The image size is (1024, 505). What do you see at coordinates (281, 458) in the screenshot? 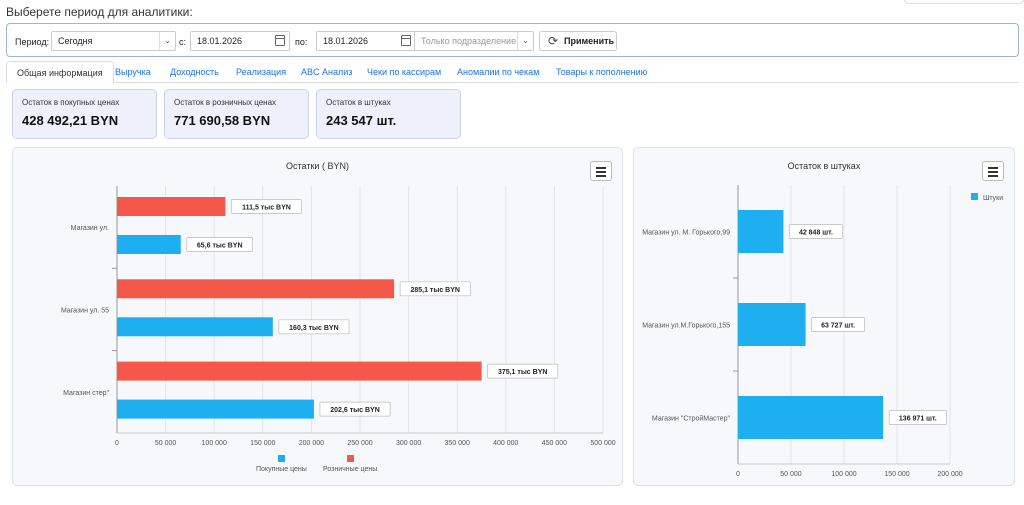
I see `legend-swatch-purchase` at bounding box center [281, 458].